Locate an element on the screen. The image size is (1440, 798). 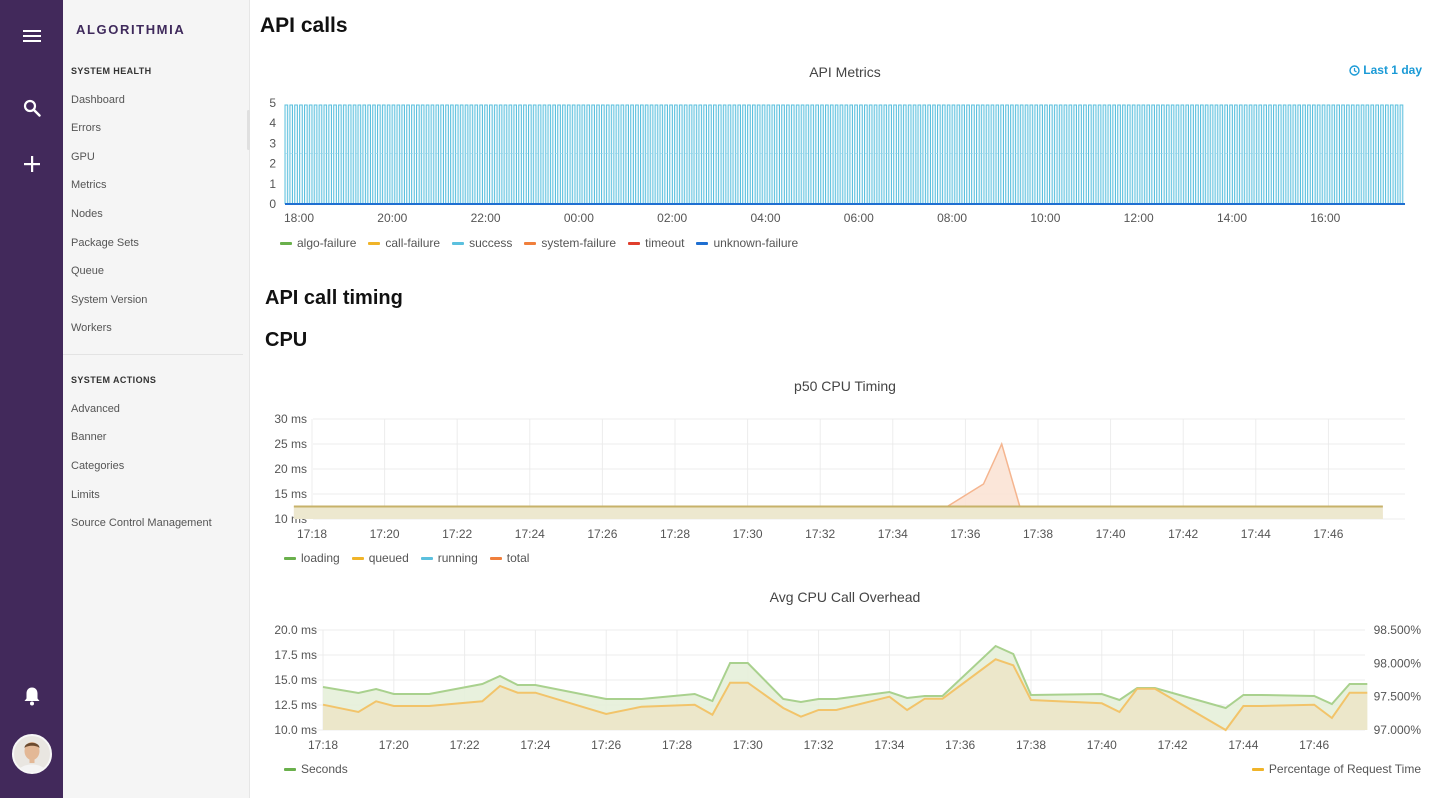
success-series is located at coordinates (844, 154).